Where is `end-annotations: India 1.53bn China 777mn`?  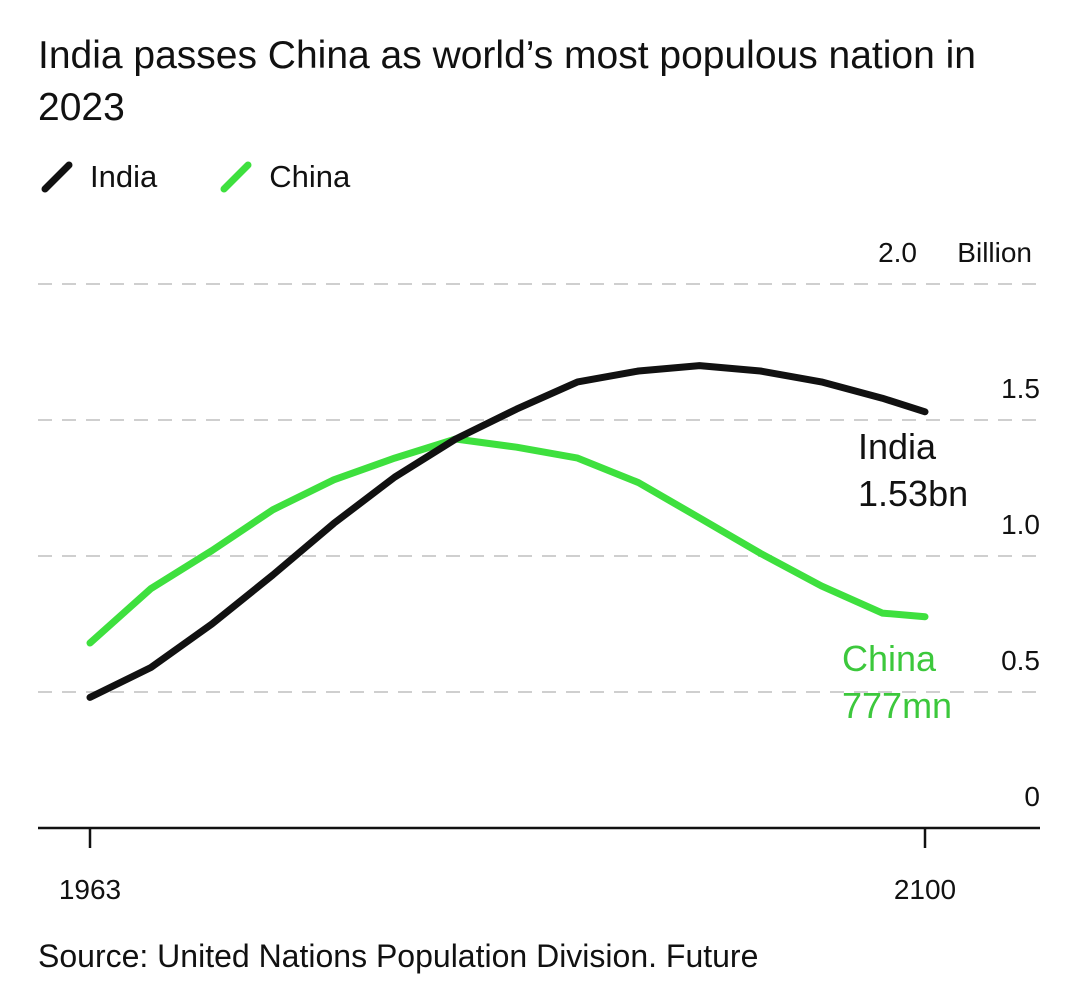
end-annotations: India 1.53bn China 777mn is located at coordinates (905, 576).